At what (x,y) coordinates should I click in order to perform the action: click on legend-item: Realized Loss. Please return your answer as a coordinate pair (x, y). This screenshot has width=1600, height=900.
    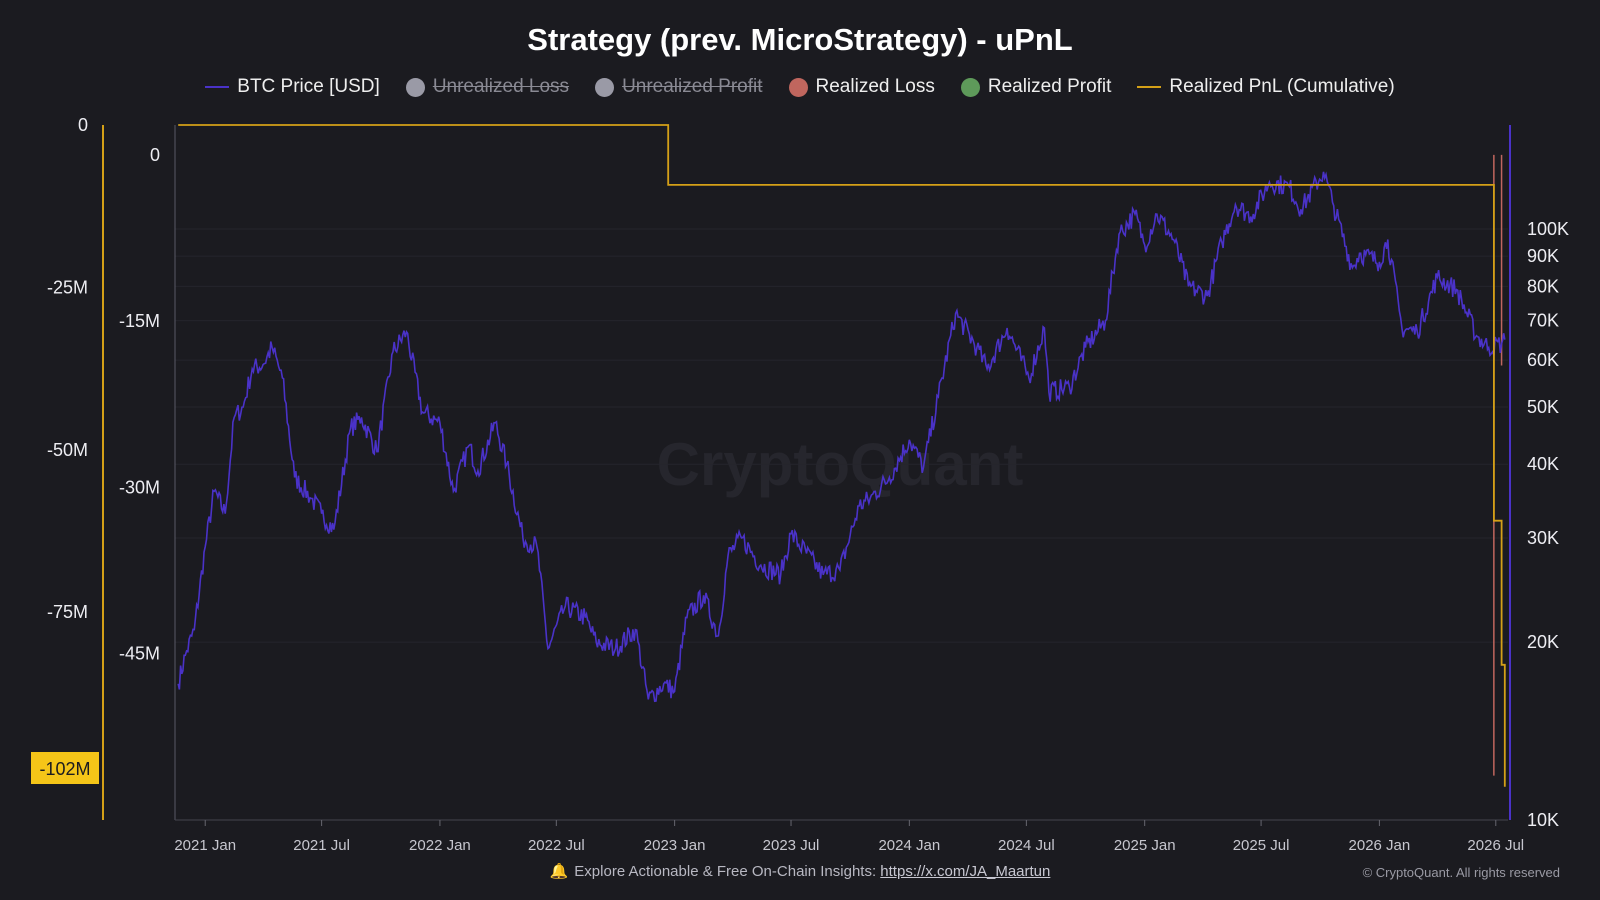
    Looking at the image, I should click on (861, 87).